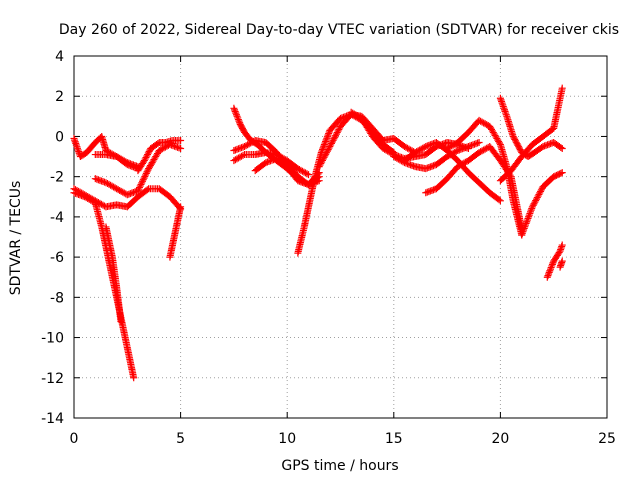  Describe the element at coordinates (57, 218) in the screenshot. I see `y-tick-label: -4` at that location.